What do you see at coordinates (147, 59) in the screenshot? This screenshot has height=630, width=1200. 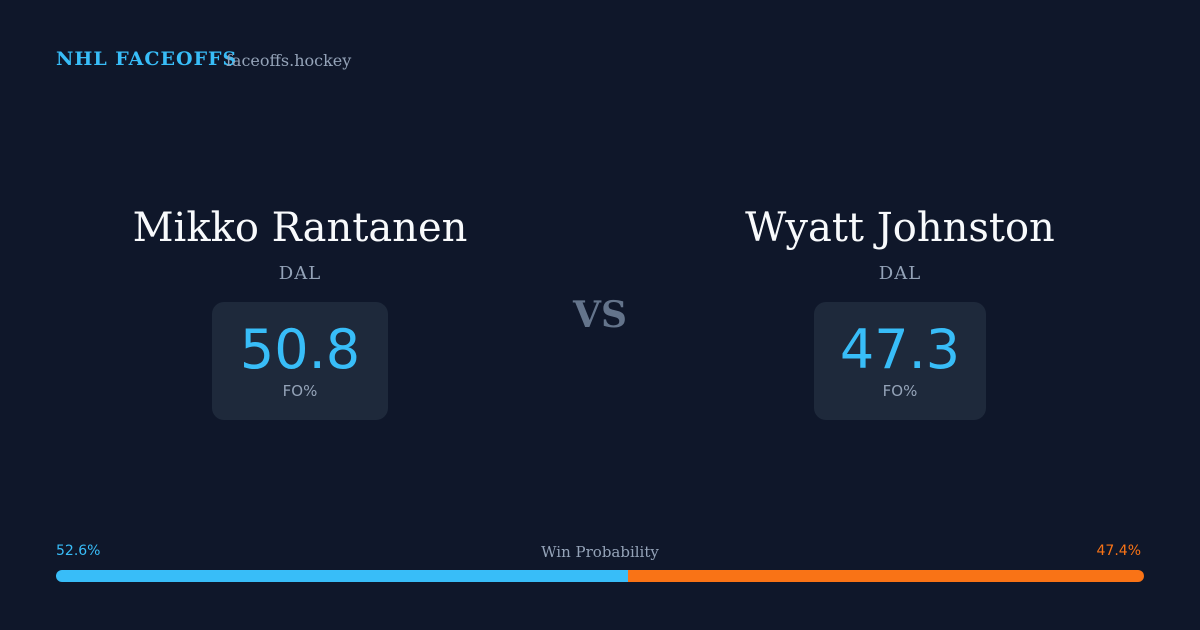 I see `brand-title: NHL FACEOFFS` at bounding box center [147, 59].